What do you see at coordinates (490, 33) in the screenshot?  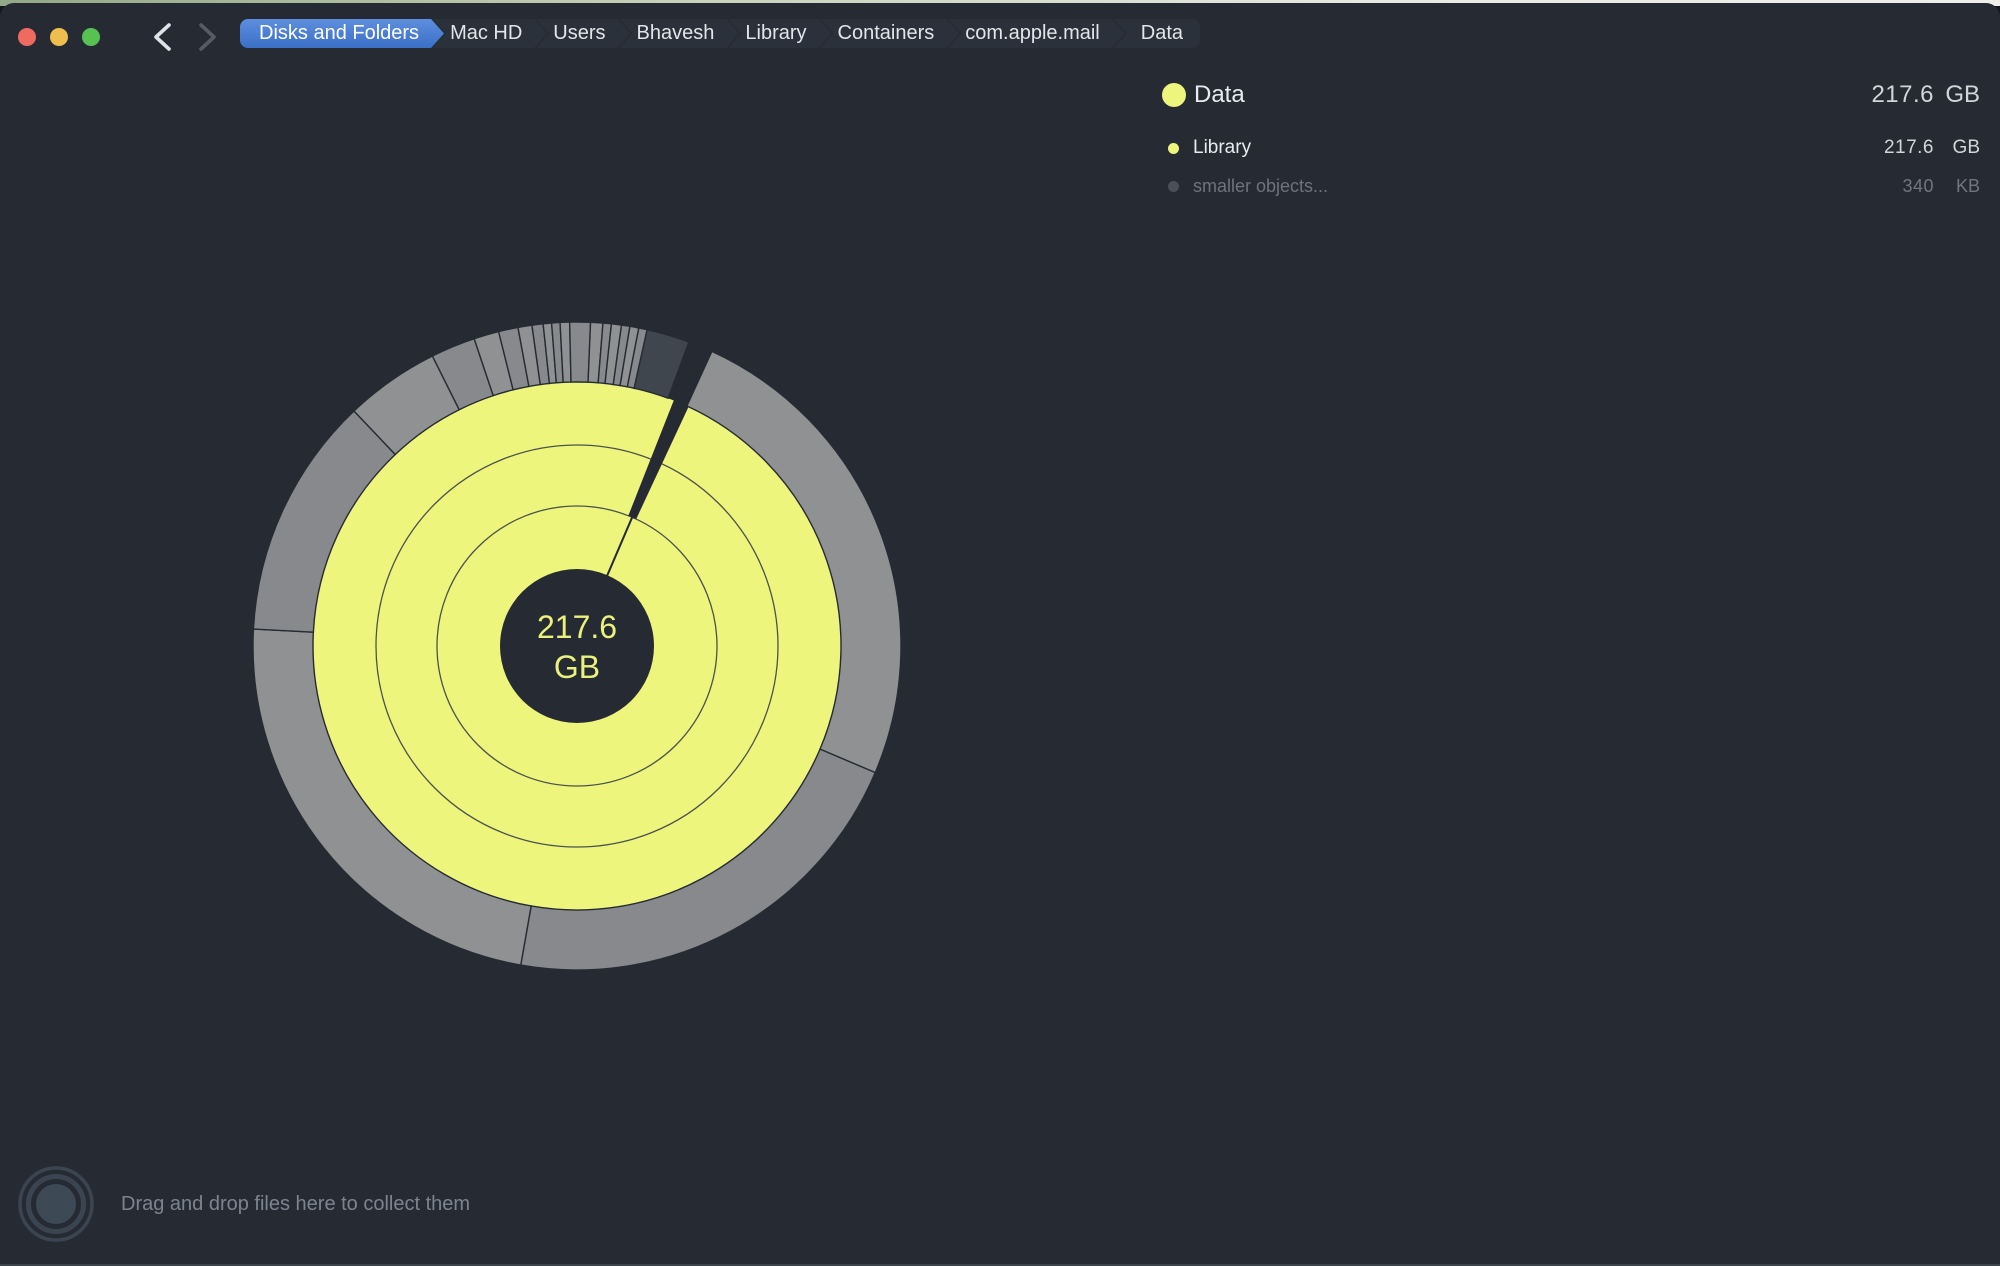 I see `breadcrumb-item-mac-hd: Mac HD` at bounding box center [490, 33].